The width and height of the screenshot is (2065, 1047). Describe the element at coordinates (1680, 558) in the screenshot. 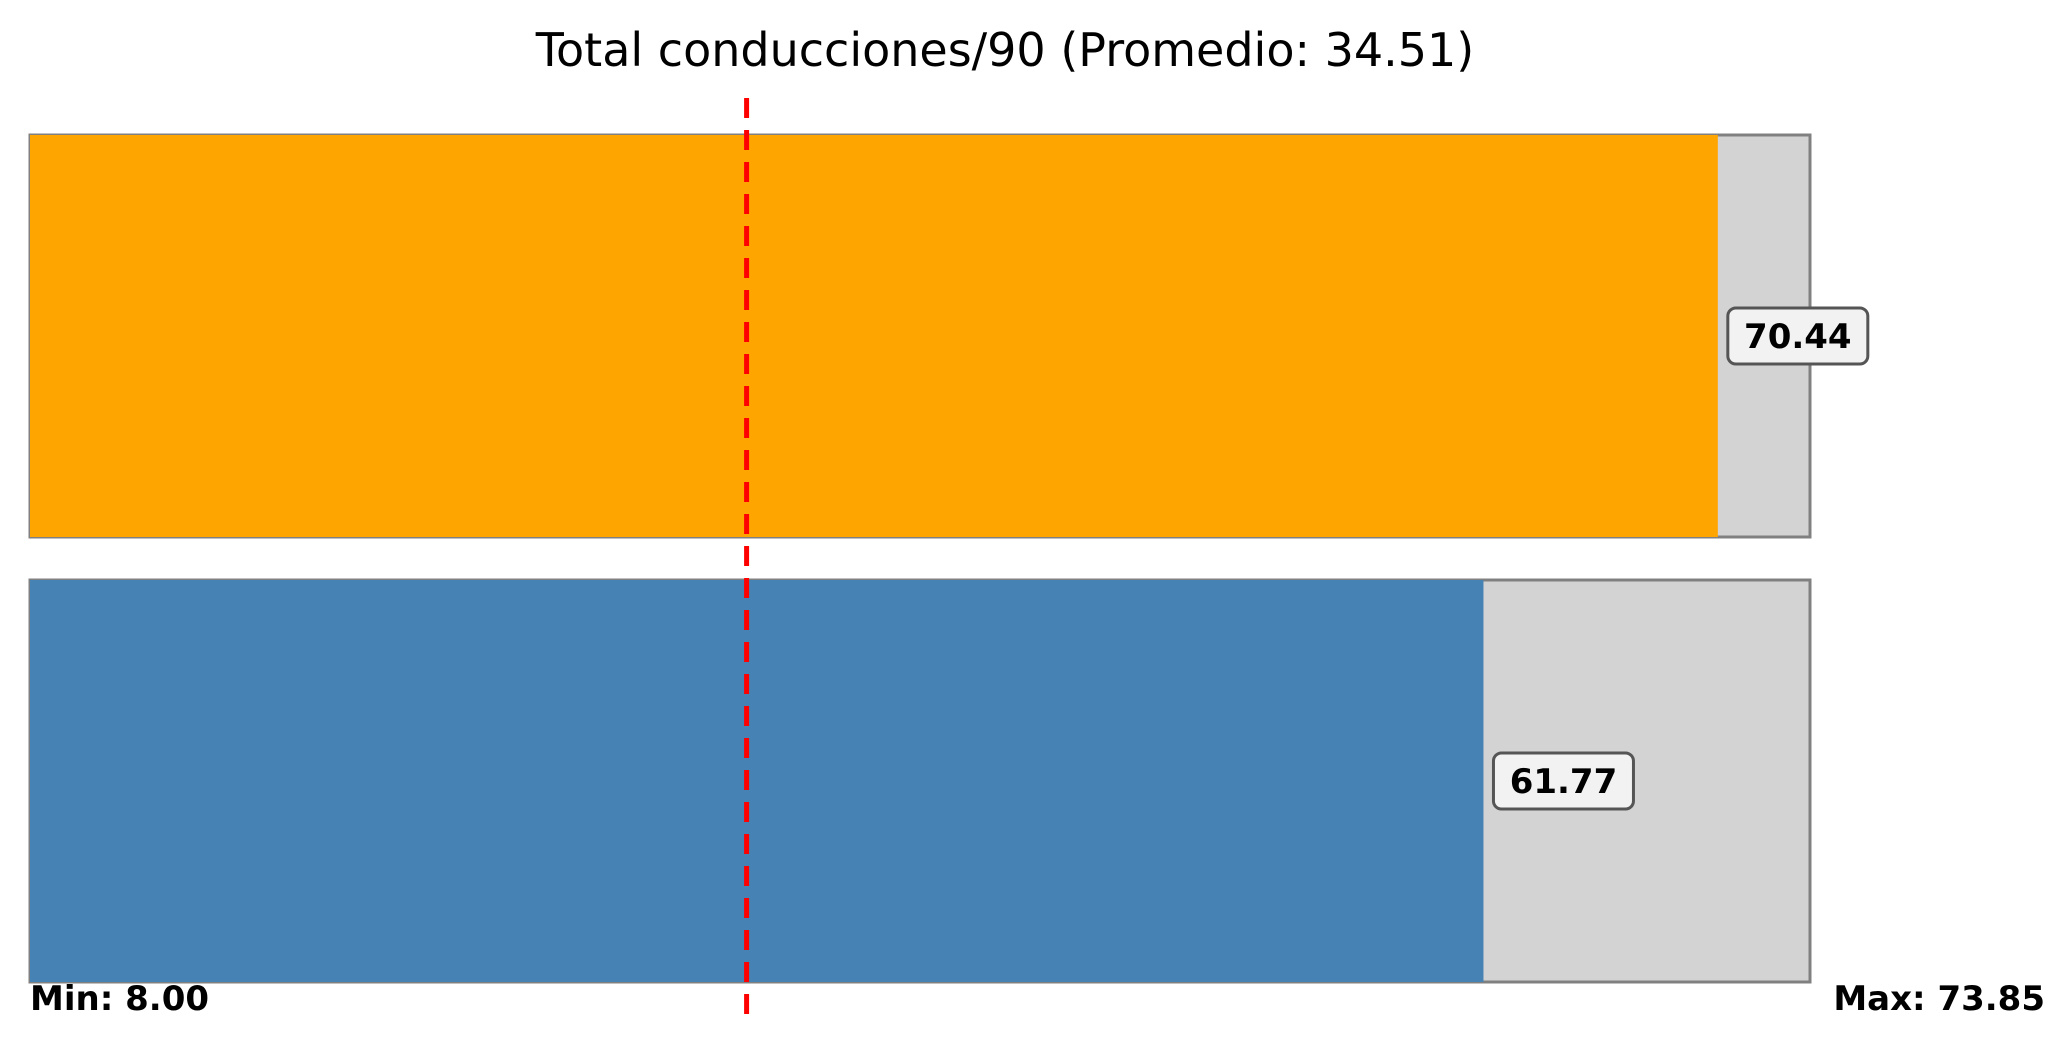

I see `labels-layer: 70.44 61.77` at that location.